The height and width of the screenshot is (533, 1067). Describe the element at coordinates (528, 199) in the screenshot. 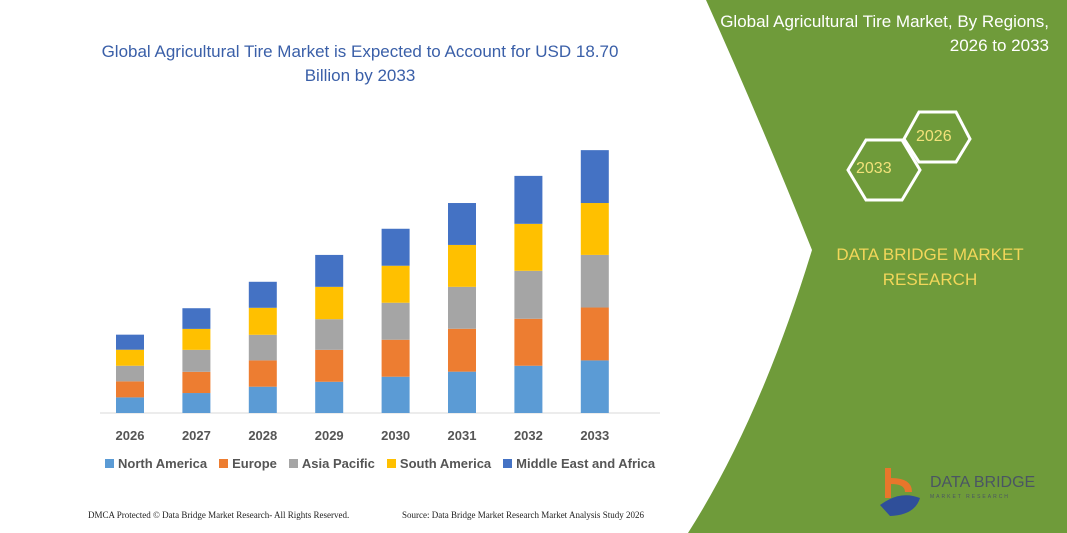

I see `bar-segment-middle-east-and-africa-2032` at that location.